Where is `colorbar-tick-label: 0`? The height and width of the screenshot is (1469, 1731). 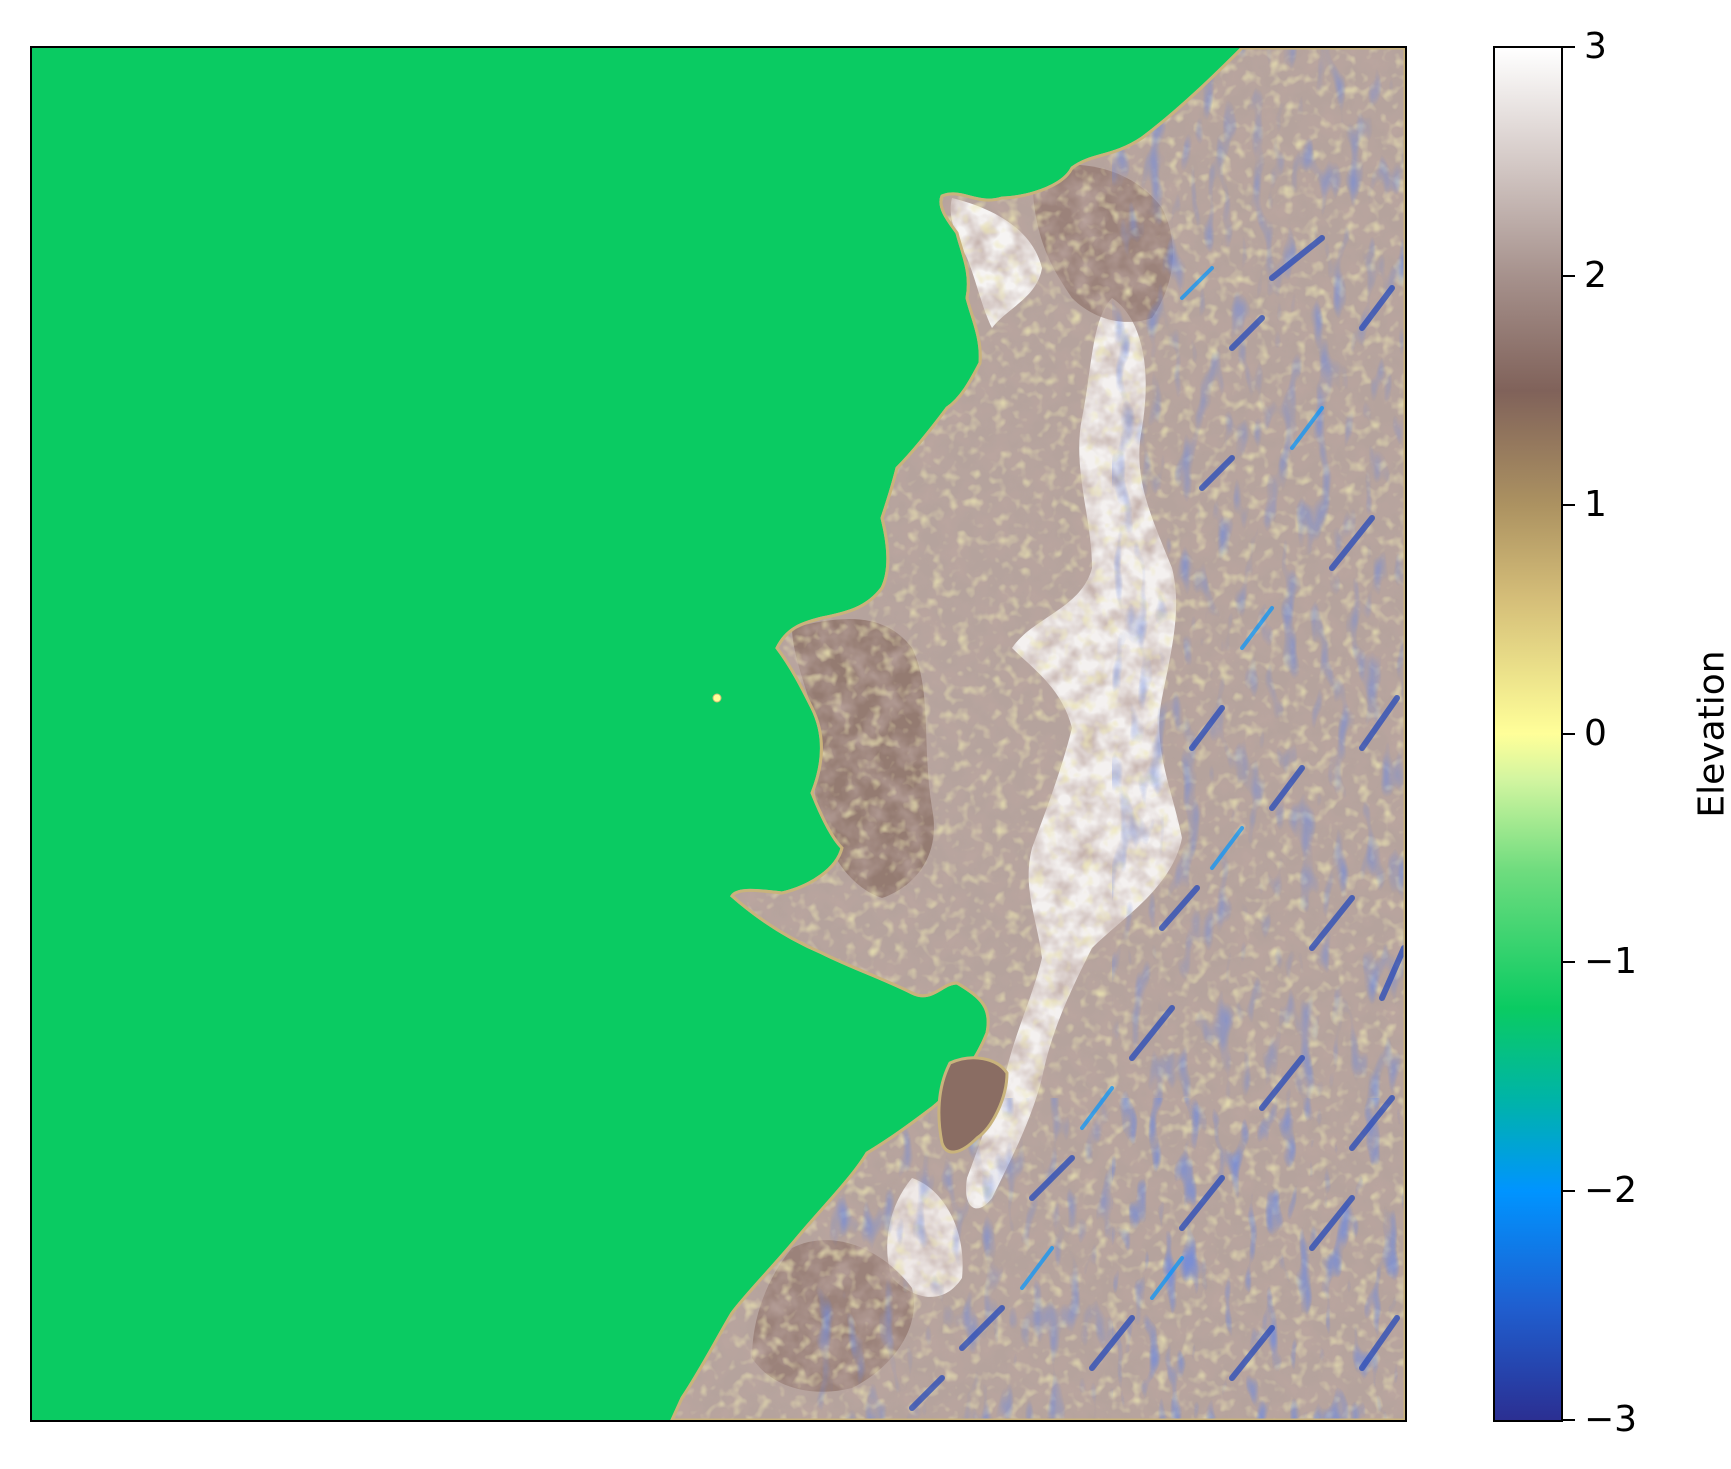 colorbar-tick-label: 0 is located at coordinates (1595, 733).